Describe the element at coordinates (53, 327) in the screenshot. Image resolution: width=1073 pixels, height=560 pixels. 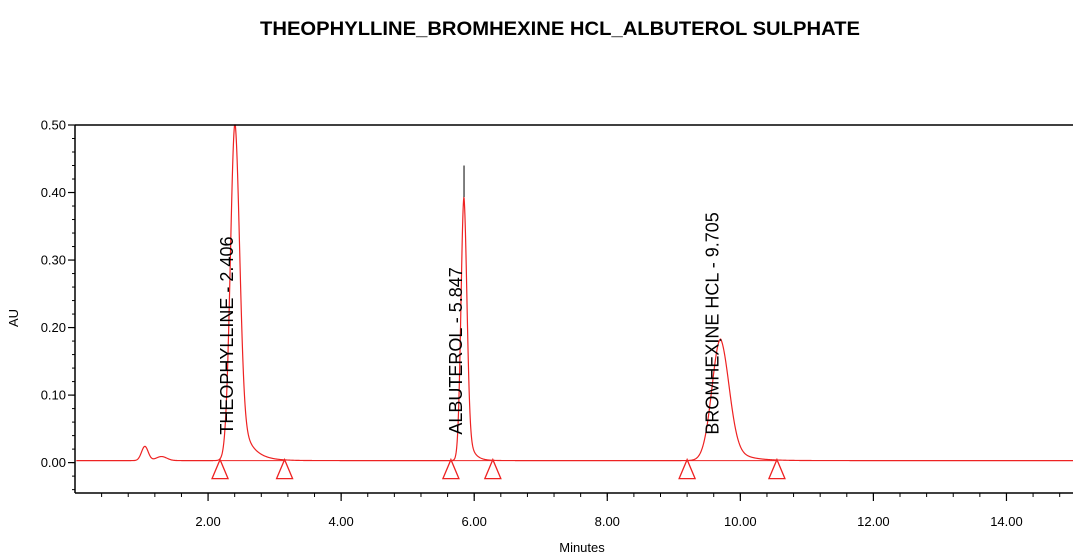
I see `y-tick-label: 0.20` at that location.